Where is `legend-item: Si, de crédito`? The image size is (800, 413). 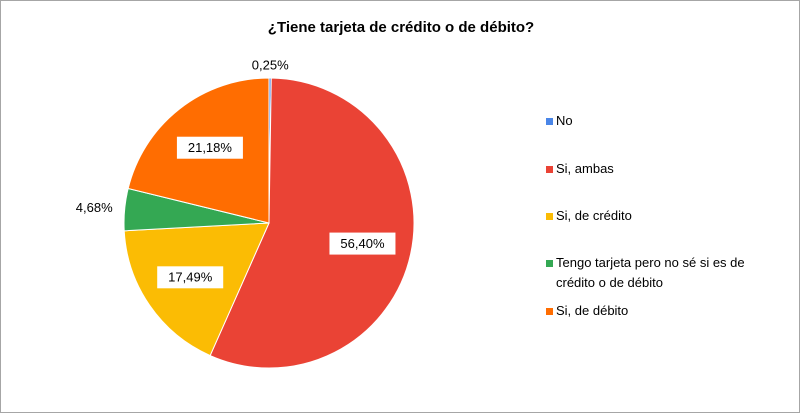
legend-item: Si, de crédito is located at coordinates (589, 216).